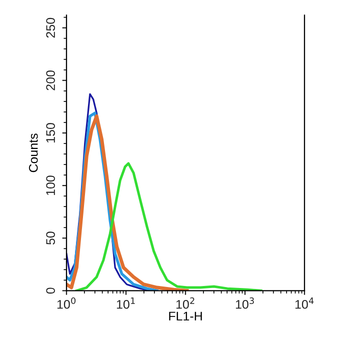 This screenshot has height=338, width=350. What do you see at coordinates (66, 303) in the screenshot?
I see `x-tick-label: 10$^{0}$` at bounding box center [66, 303].